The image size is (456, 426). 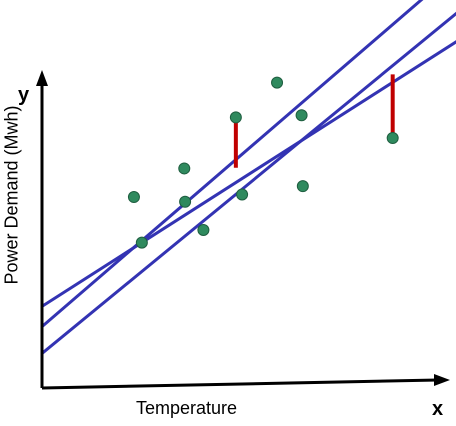 I want to click on y-axis-letter: y, so click(x=24, y=95).